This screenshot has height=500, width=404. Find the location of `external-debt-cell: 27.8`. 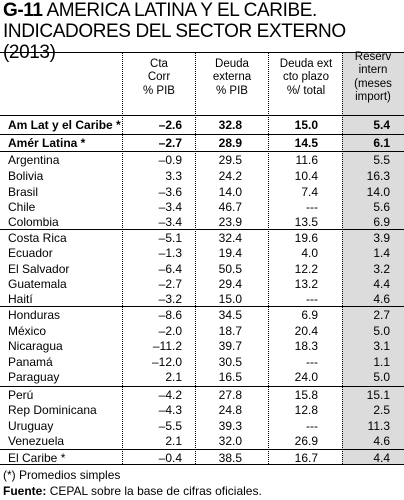

external-debt-cell: 27.8 is located at coordinates (230, 395).